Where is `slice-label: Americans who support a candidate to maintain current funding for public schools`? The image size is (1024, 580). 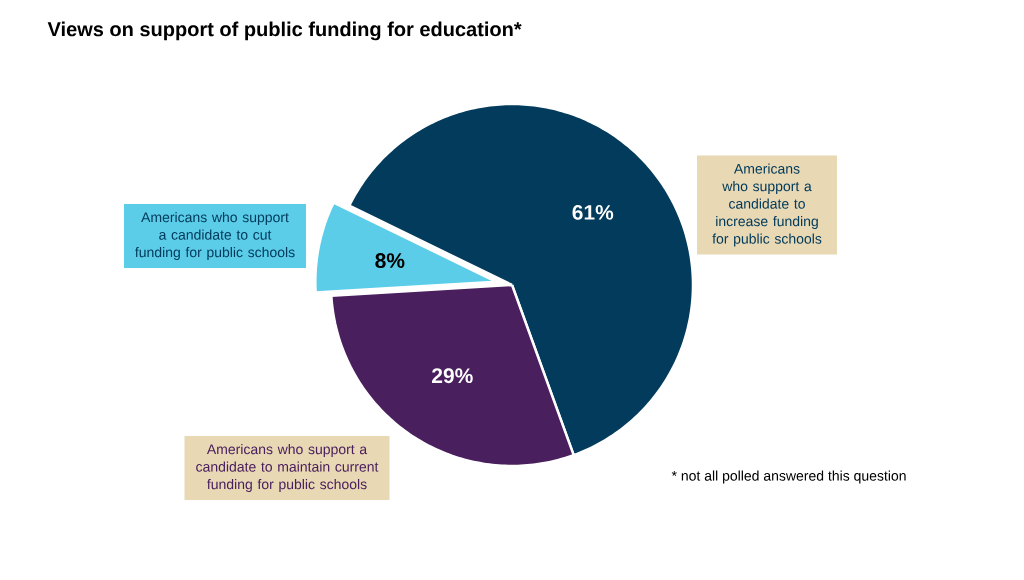 slice-label: Americans who support a candidate to maintain current funding for public schools is located at coordinates (287, 468).